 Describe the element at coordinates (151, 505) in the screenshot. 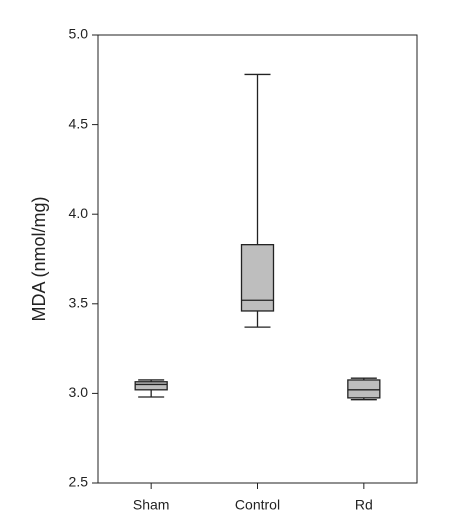

I see `x-tick-label: Sham` at that location.